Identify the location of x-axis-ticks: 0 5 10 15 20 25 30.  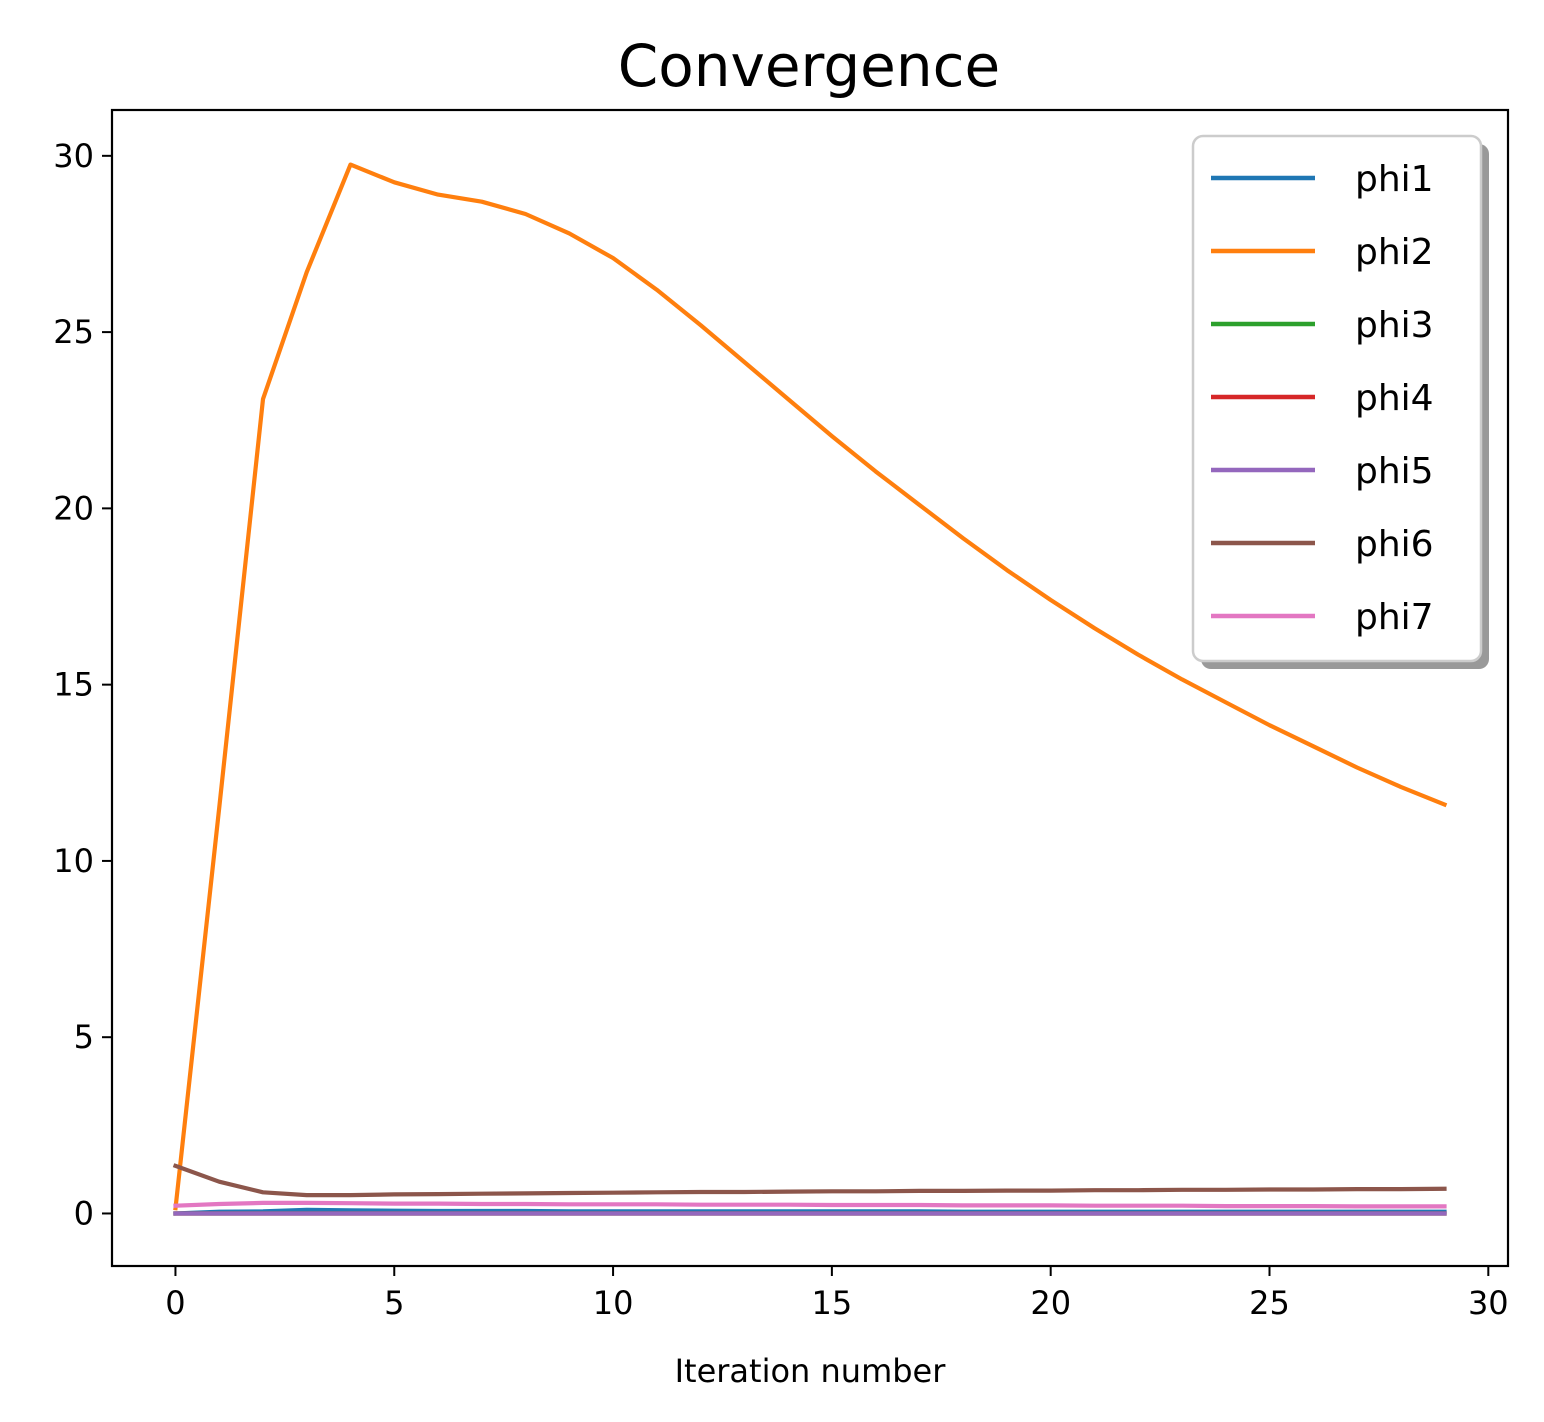
(837, 1294).